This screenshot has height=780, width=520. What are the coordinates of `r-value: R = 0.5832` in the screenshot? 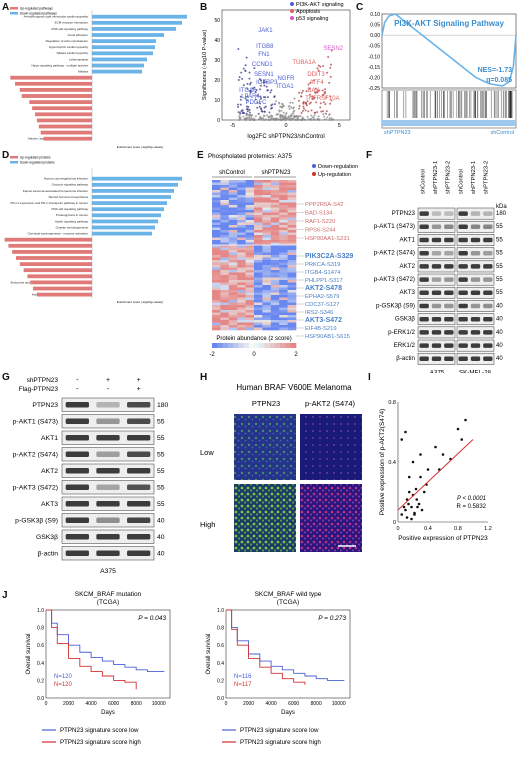 It's located at (471, 507).